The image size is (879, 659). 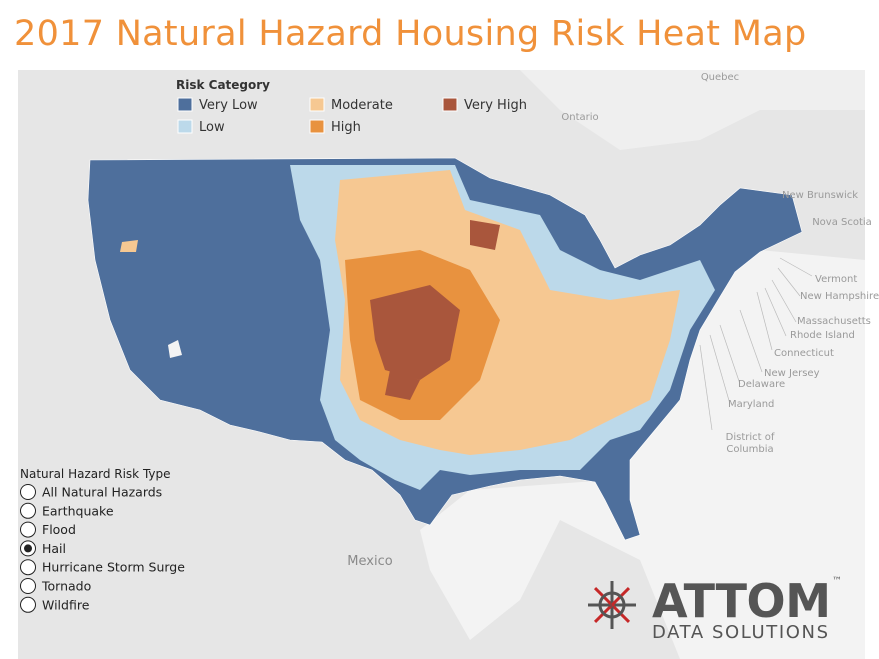 I want to click on map-label: Rhode Island, so click(x=822, y=335).